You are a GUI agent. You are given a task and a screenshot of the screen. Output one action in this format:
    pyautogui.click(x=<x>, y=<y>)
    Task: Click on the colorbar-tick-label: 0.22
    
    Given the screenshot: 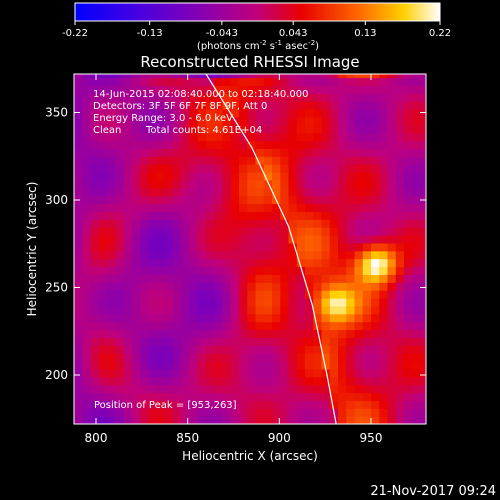 What is the action you would take?
    pyautogui.click(x=440, y=33)
    